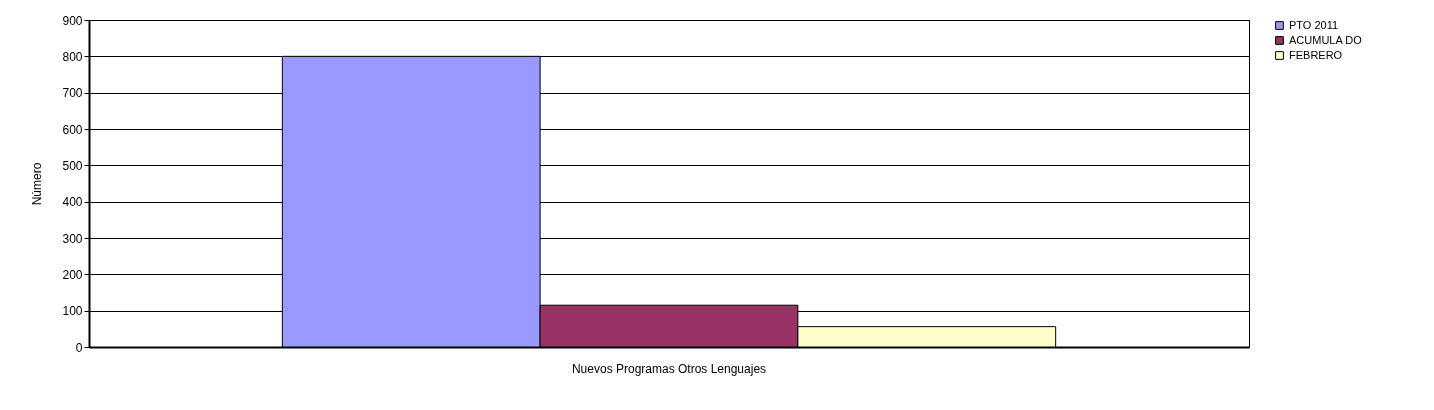 The height and width of the screenshot is (410, 1434). I want to click on y-axis-title: Número, so click(37, 184).